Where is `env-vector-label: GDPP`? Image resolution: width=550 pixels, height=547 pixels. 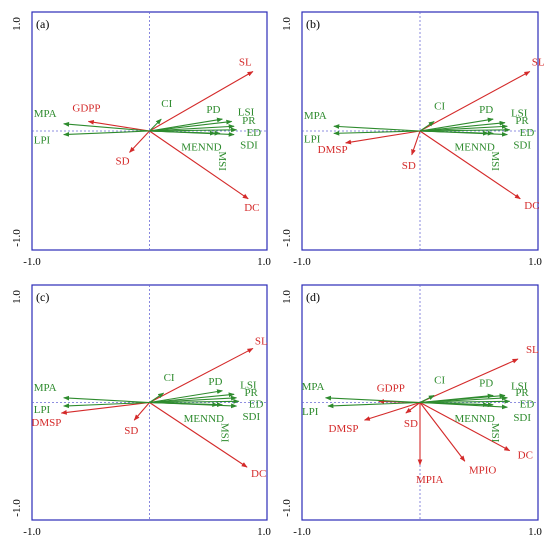
env-vector-label: GDPP is located at coordinates (86, 108).